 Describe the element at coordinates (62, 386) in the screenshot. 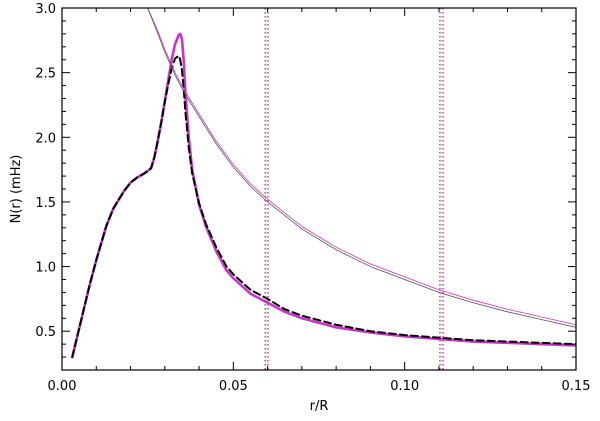

I see `x-tick-label: 0.00` at that location.